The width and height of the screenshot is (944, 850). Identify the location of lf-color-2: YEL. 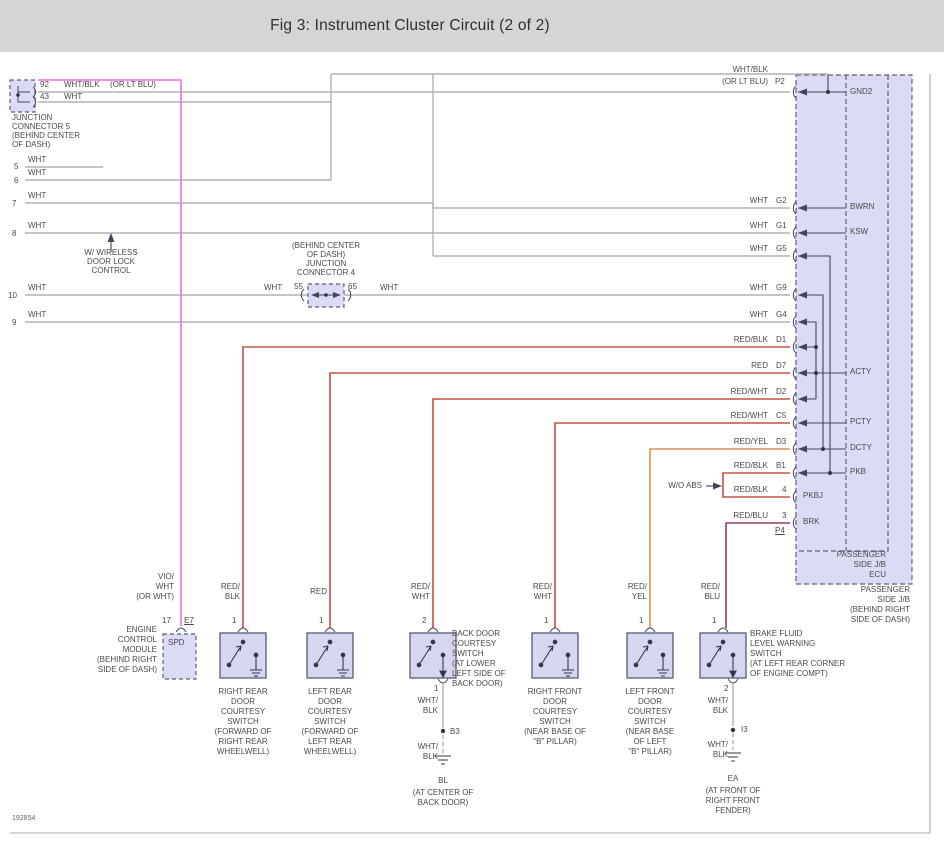
(639, 596).